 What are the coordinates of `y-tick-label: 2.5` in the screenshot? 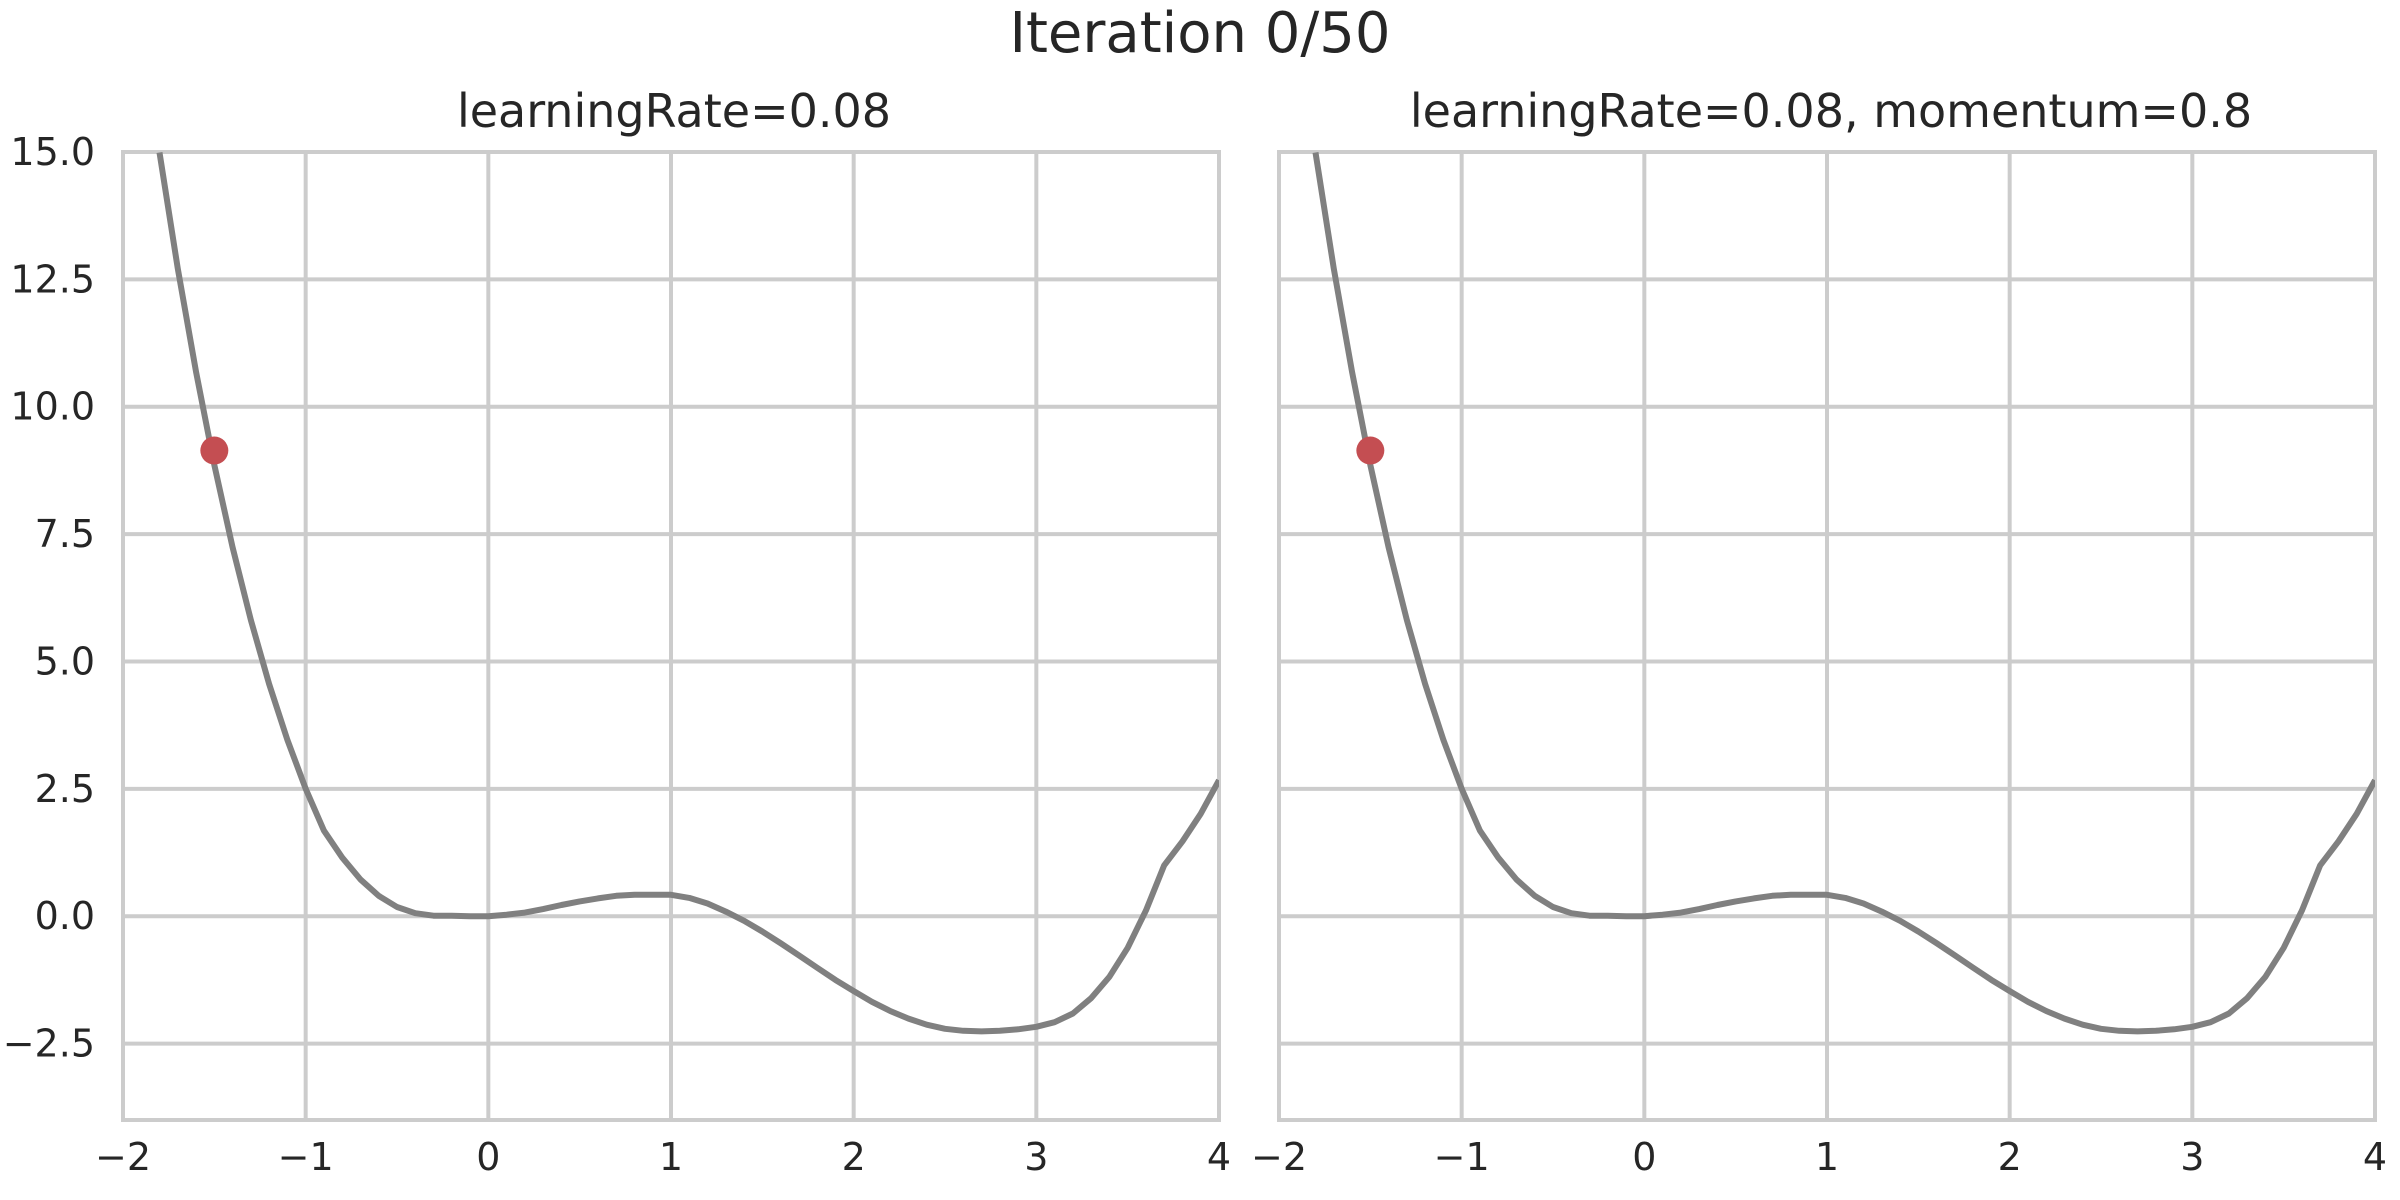 It's located at (65, 789).